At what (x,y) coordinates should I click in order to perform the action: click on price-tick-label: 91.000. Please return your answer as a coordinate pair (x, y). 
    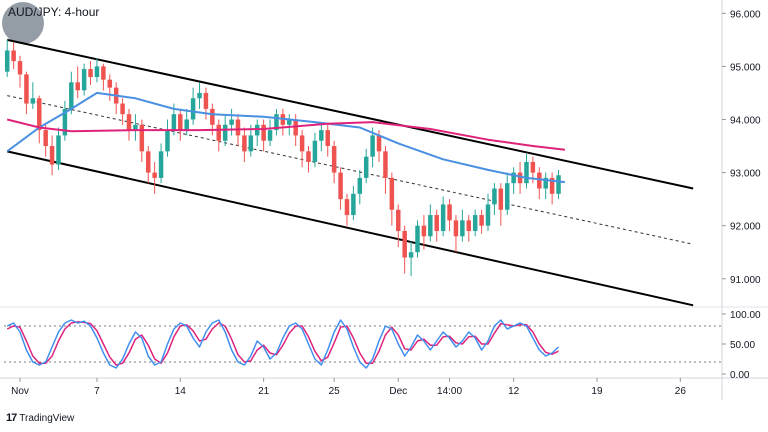
    Looking at the image, I should click on (745, 280).